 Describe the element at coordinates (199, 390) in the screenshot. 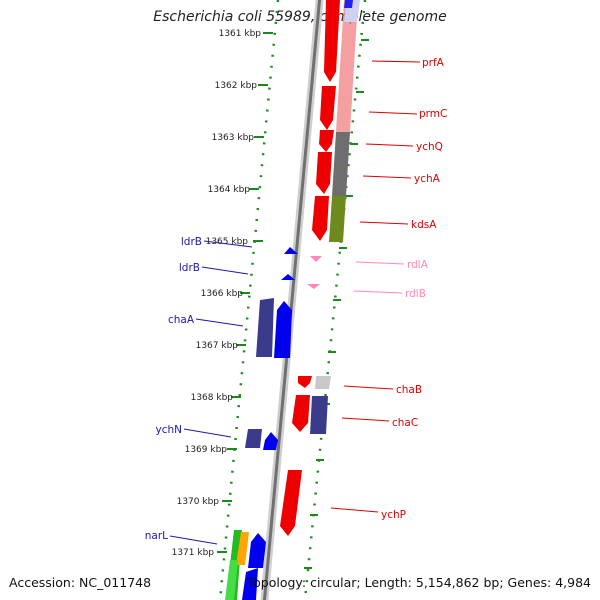

I see `left-gene-labels: ldrB ldrB chaA ychN narL` at that location.